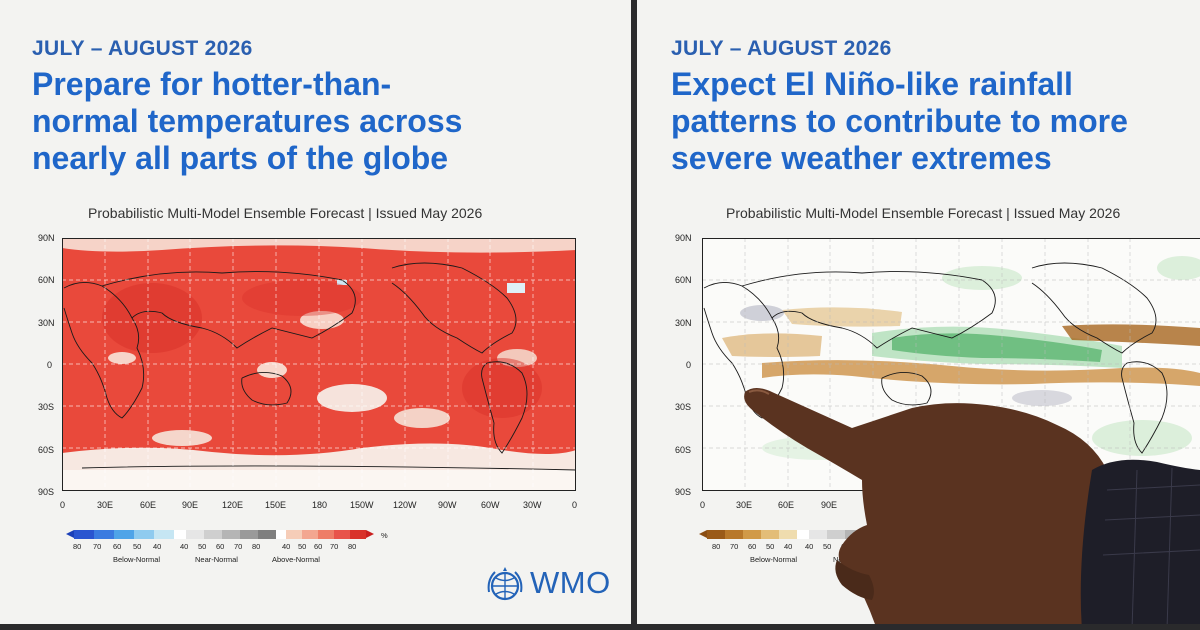 This screenshot has width=1200, height=630. Describe the element at coordinates (447, 505) in the screenshot. I see `lon-tick: 90W` at that location.